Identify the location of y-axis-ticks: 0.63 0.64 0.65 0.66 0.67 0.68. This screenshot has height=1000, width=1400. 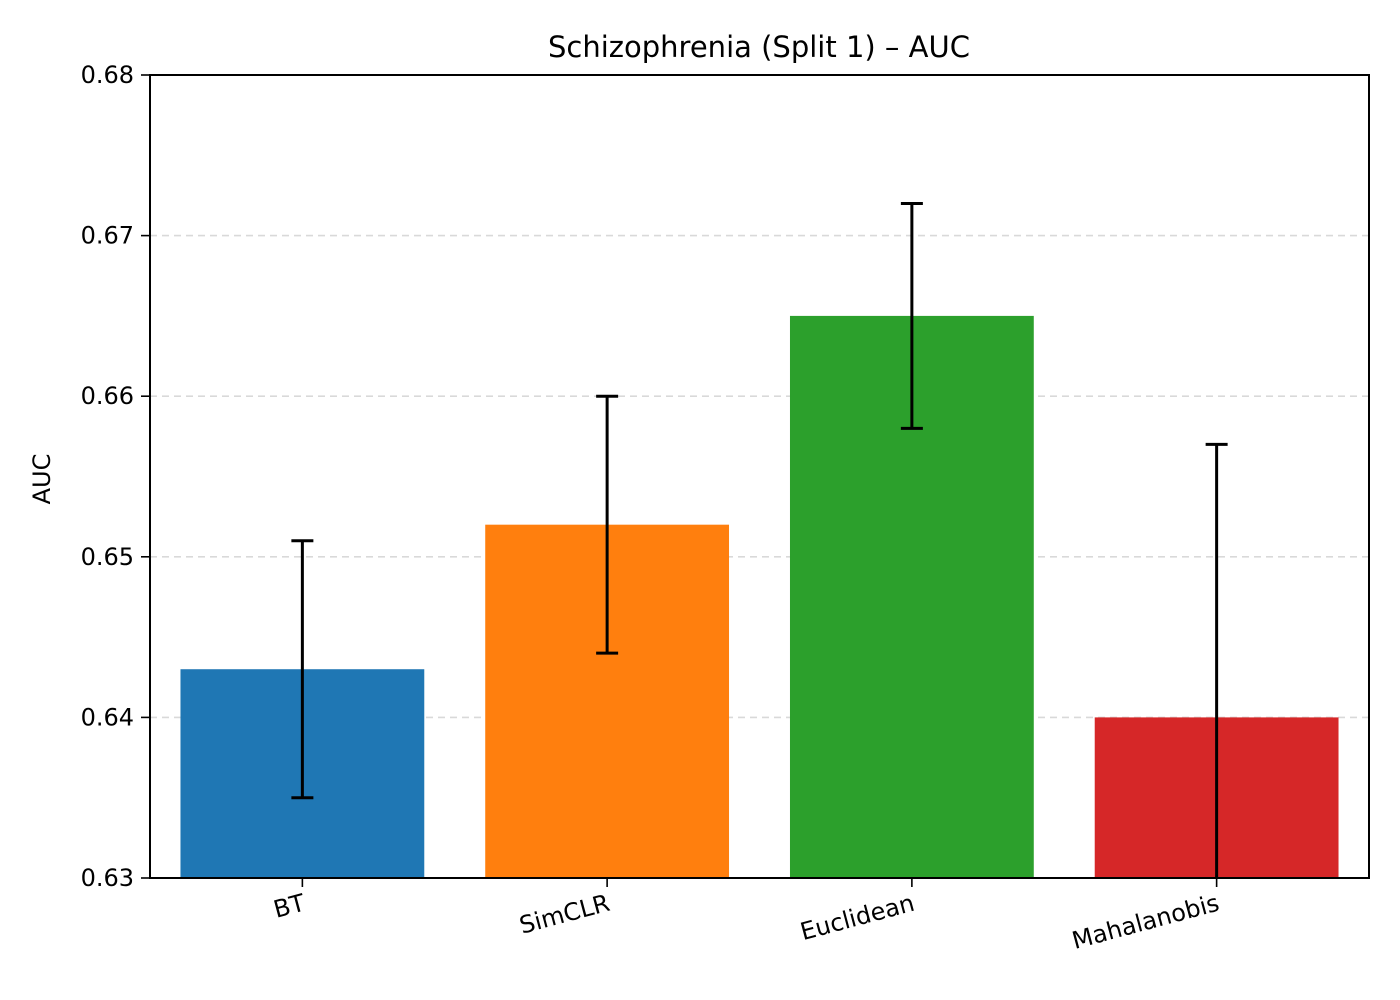
(115, 476).